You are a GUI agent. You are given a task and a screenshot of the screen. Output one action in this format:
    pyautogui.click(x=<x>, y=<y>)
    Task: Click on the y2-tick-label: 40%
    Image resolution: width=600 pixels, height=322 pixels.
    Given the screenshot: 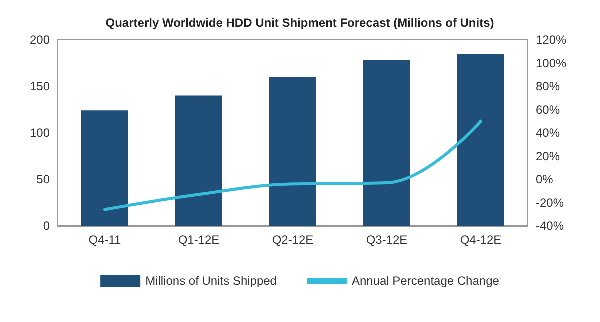 What is the action you would take?
    pyautogui.click(x=548, y=133)
    